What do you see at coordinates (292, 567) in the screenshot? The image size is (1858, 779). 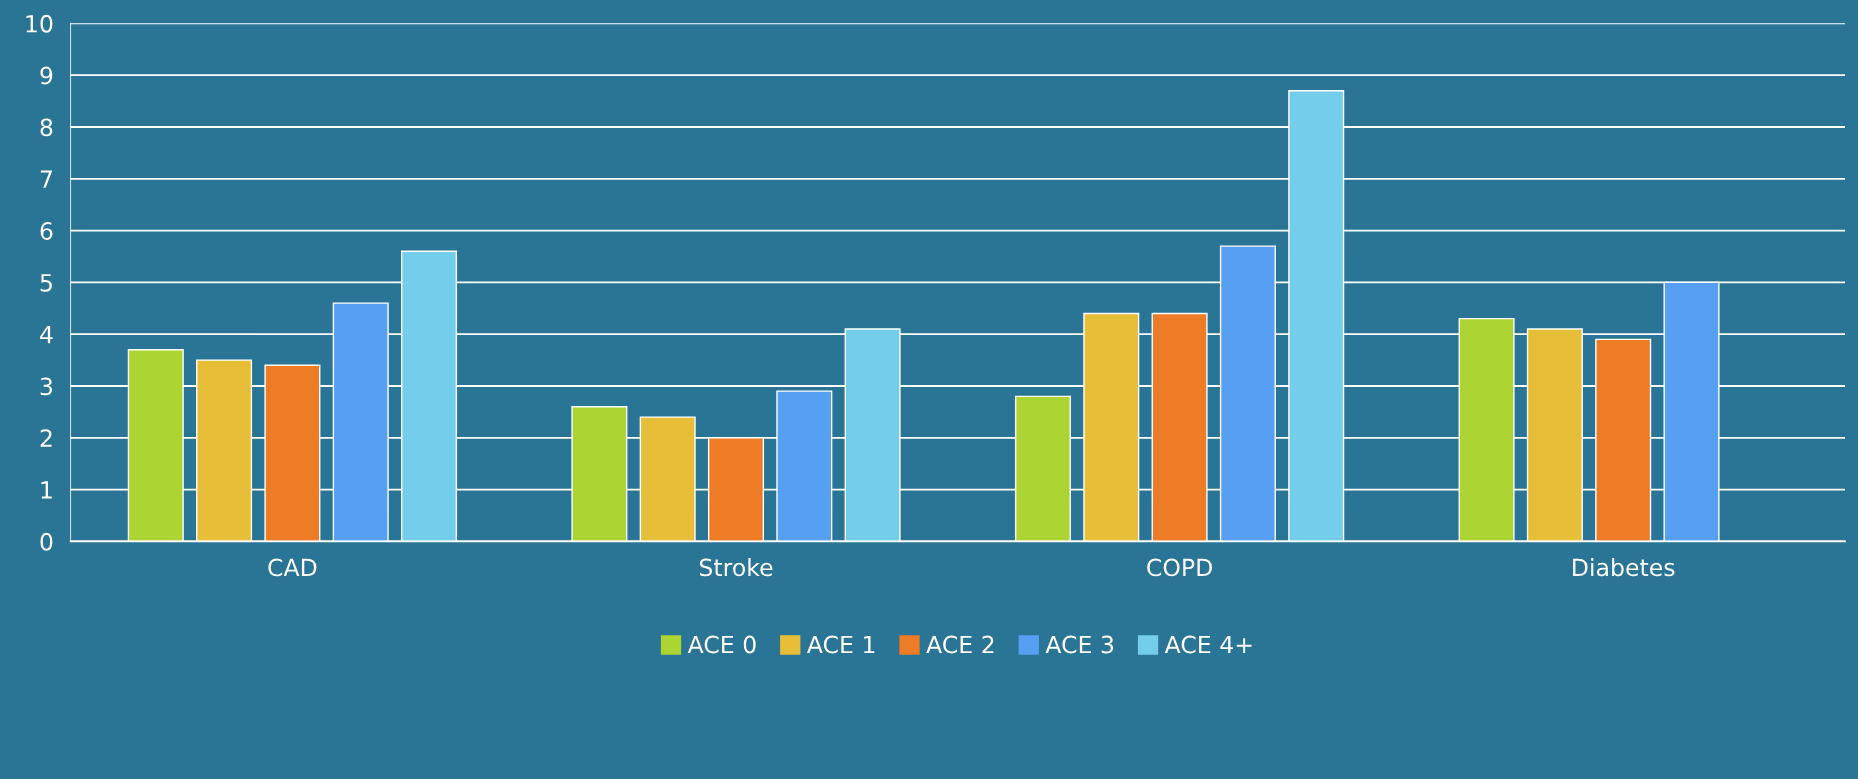 I see `x-tick-label: CAD` at bounding box center [292, 567].